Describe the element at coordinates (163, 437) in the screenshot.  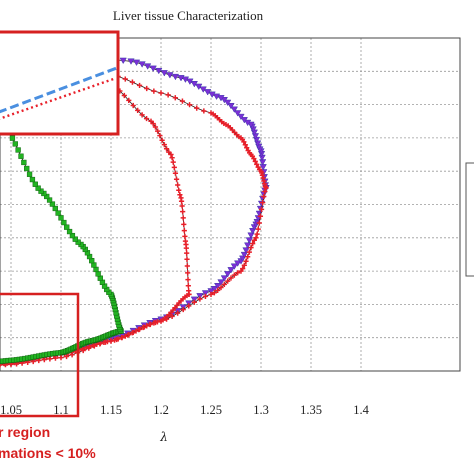
I see `x-axis-label: λ` at that location.